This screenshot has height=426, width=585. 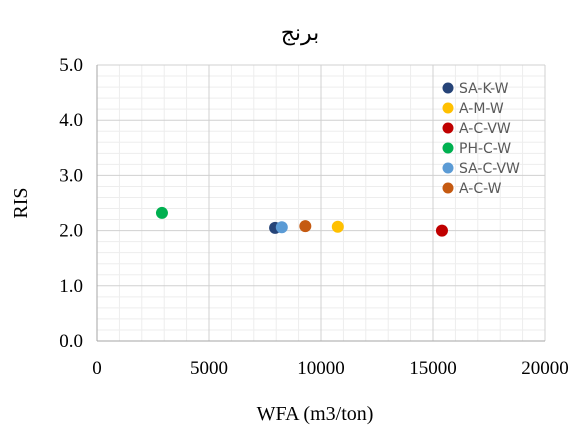 What do you see at coordinates (448, 148) in the screenshot?
I see `legend-marker-ph-c-w` at bounding box center [448, 148].